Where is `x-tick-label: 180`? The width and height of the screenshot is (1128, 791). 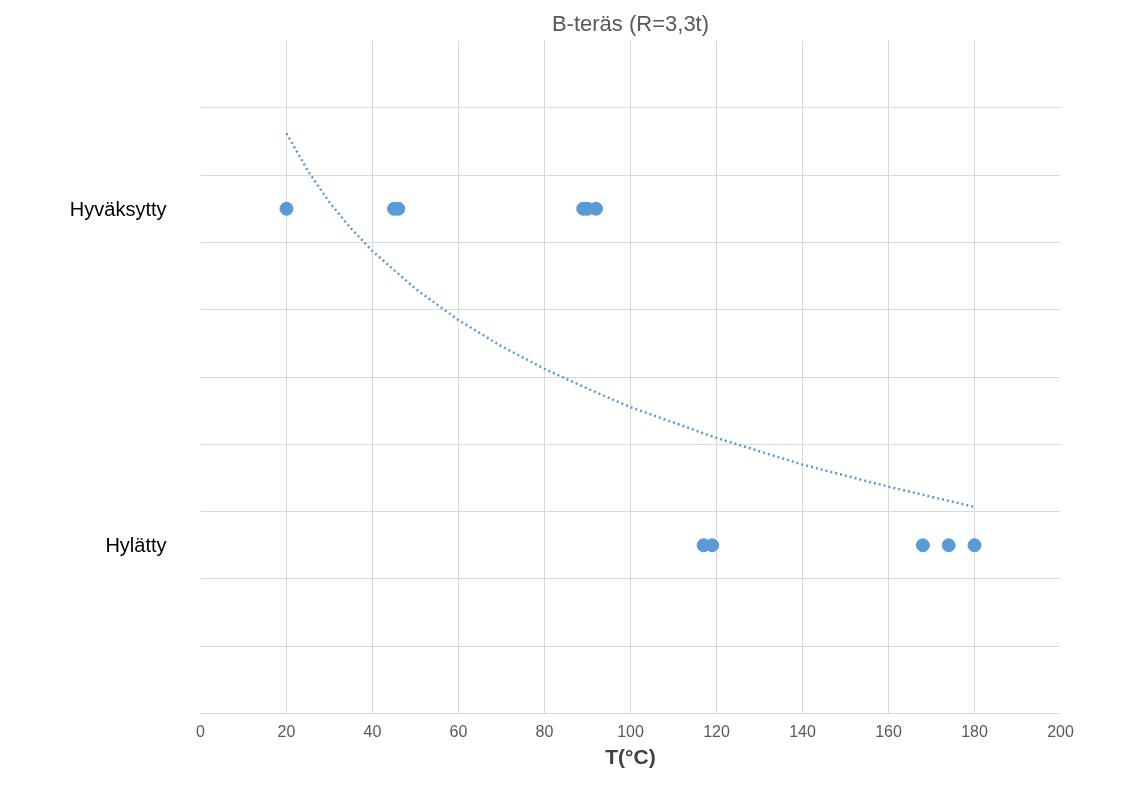 x-tick-label: 180 is located at coordinates (974, 731).